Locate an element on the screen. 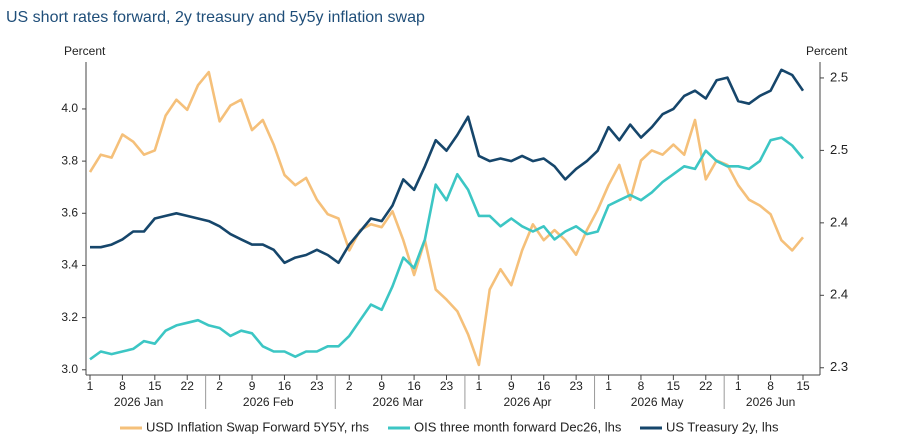 Image resolution: width=900 pixels, height=446 pixels. y-tick-label: 3.4 is located at coordinates (69, 265).